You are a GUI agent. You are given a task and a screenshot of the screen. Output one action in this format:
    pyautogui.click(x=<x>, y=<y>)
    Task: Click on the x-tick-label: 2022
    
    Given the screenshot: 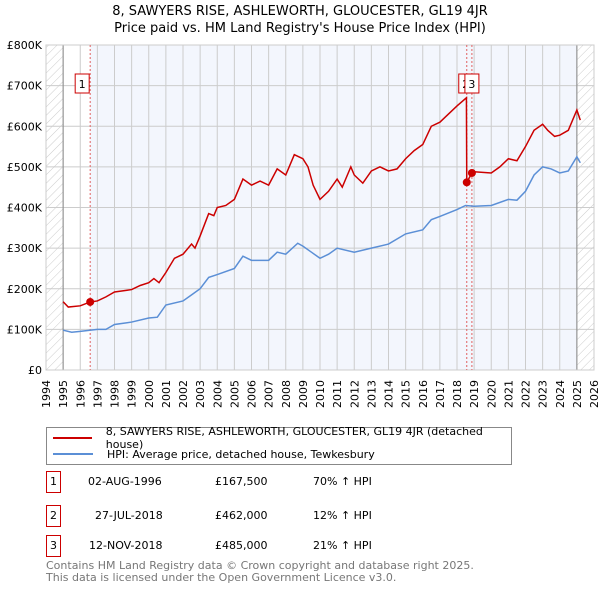 What is the action you would take?
    pyautogui.click(x=526, y=394)
    